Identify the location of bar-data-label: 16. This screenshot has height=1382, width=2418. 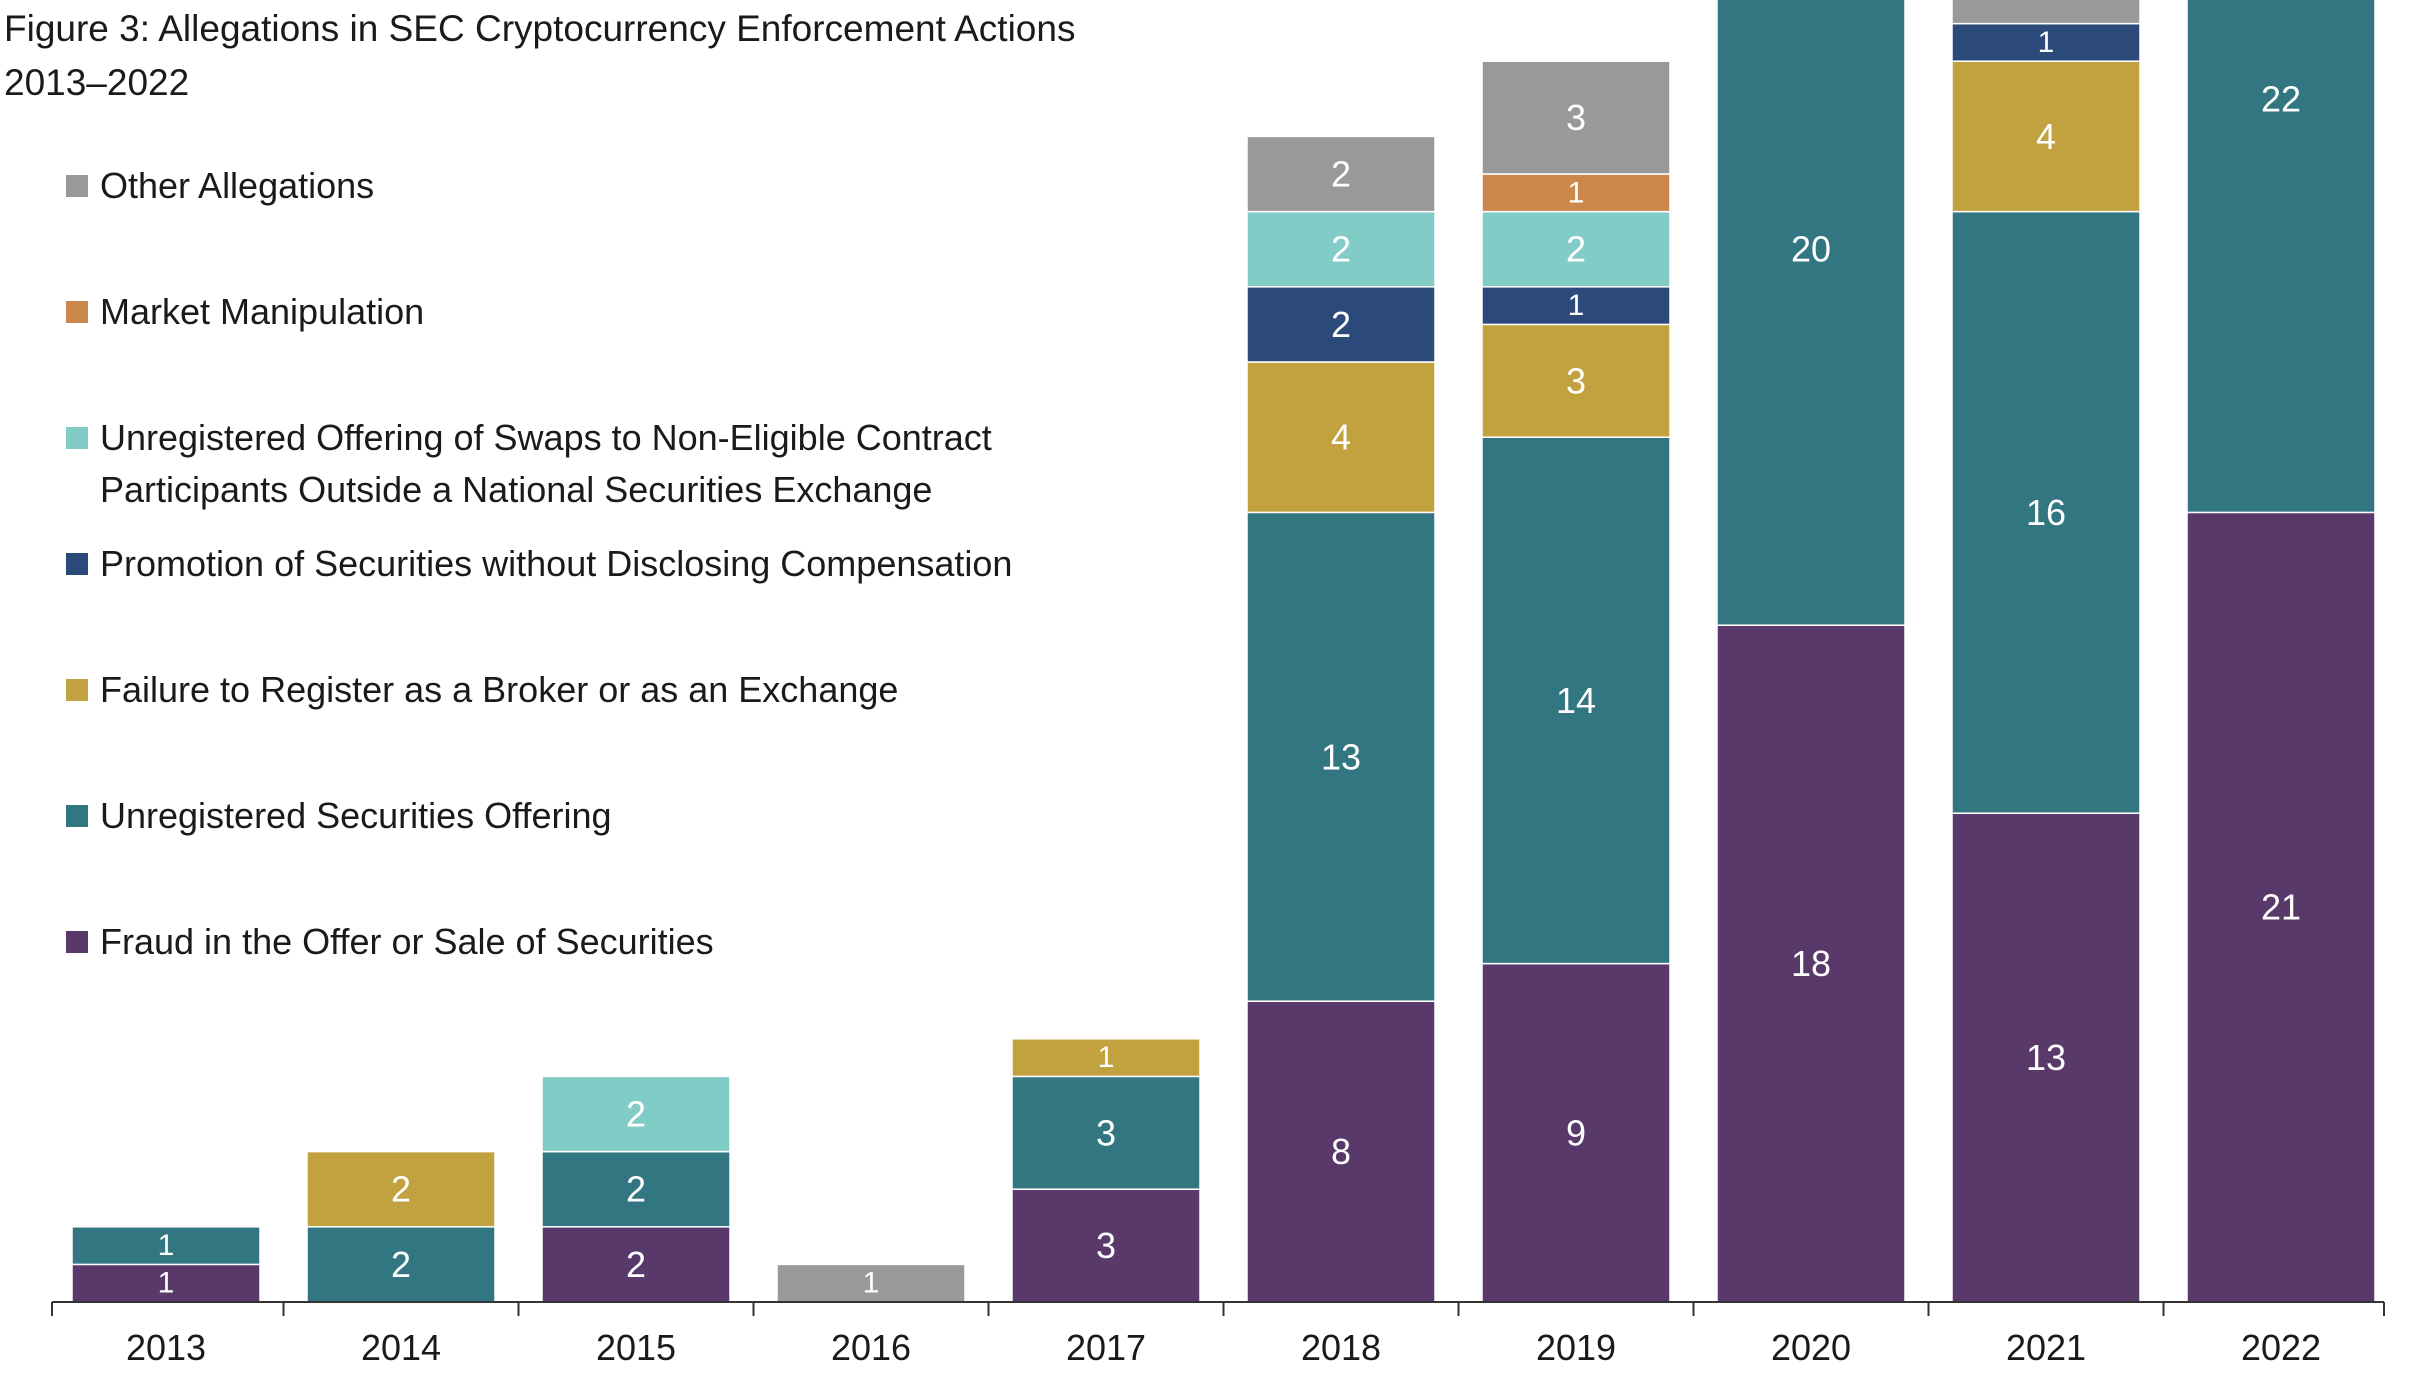
(2046, 512).